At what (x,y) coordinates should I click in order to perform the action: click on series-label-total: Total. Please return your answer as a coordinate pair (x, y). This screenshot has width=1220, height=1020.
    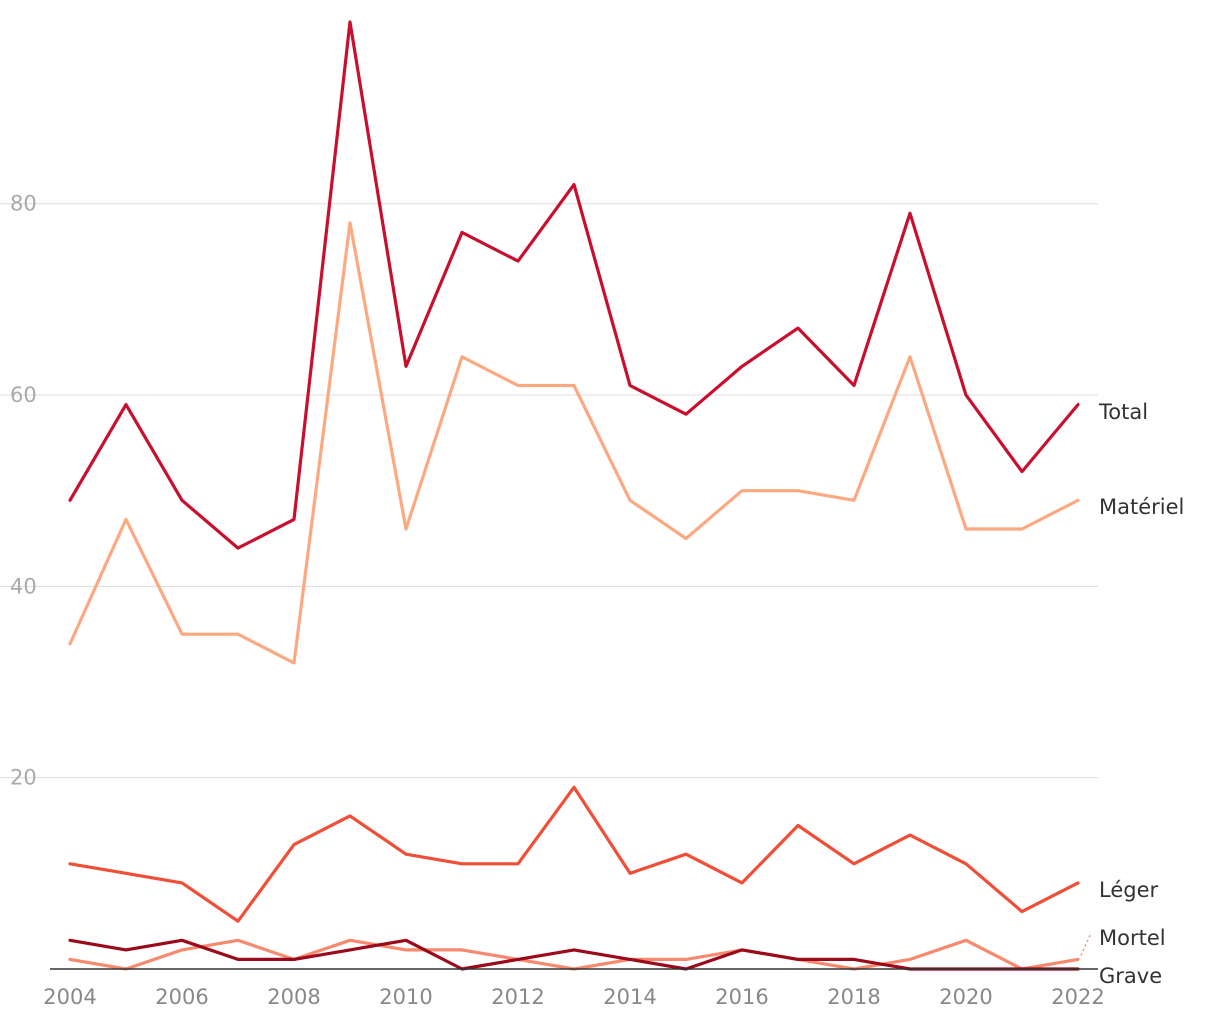
    Looking at the image, I should click on (1123, 412).